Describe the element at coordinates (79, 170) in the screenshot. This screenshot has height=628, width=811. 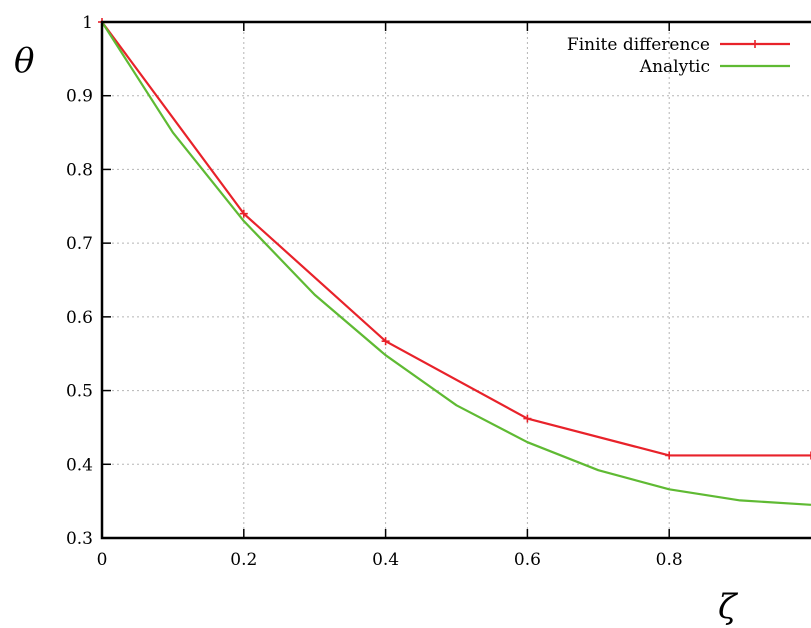
I see `y-tick-label: 0.8` at that location.